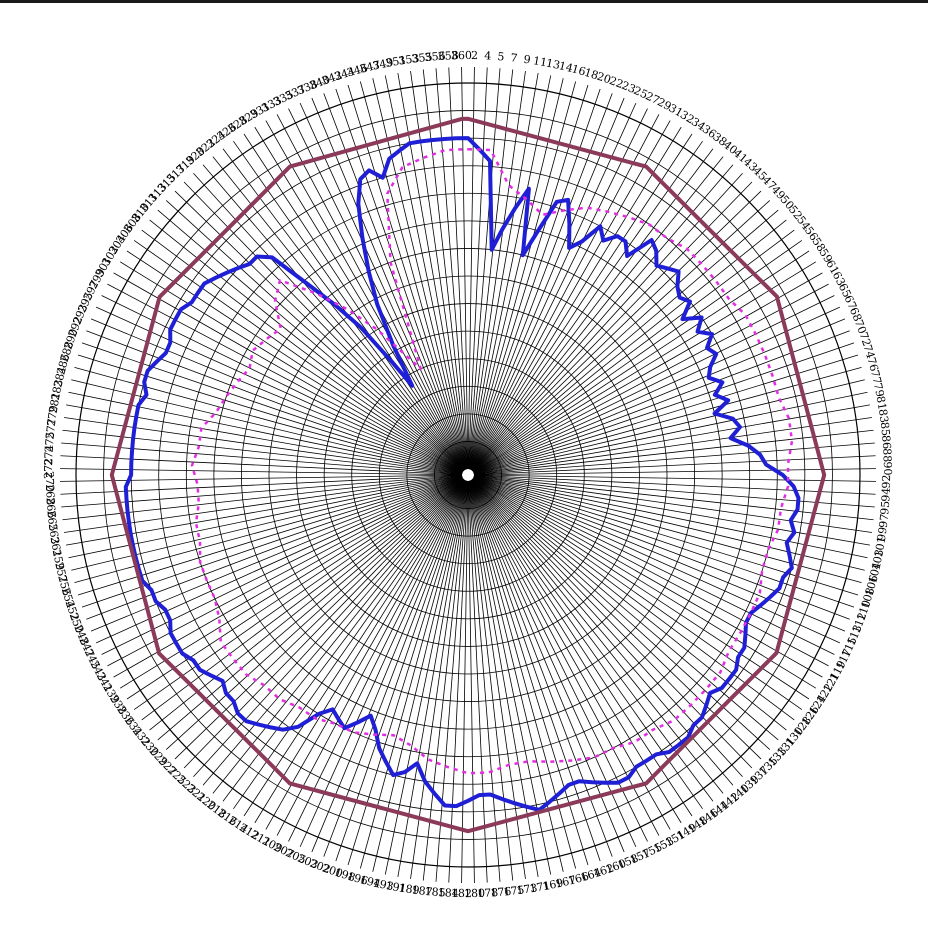  I want to click on angle-tick-label: 95, so click(885, 507).